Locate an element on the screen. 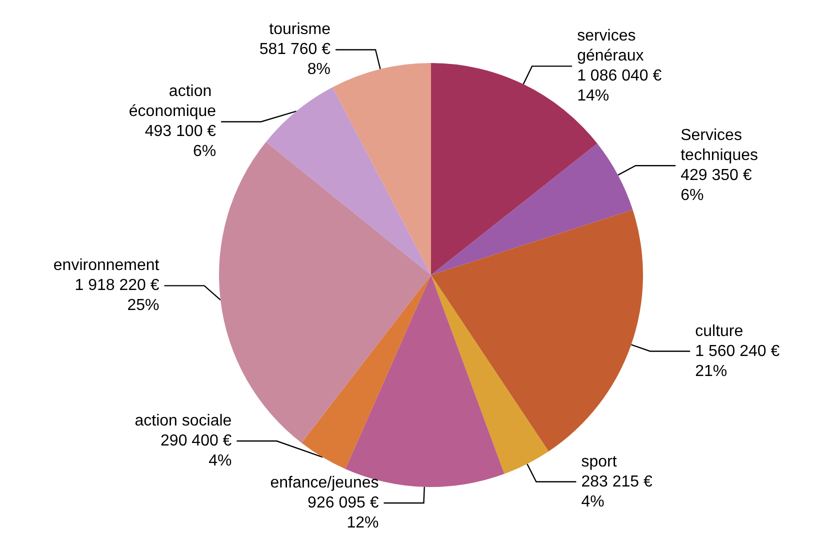 This screenshot has width=828, height=534. data-label: 429 350 € 6% is located at coordinates (716, 185).